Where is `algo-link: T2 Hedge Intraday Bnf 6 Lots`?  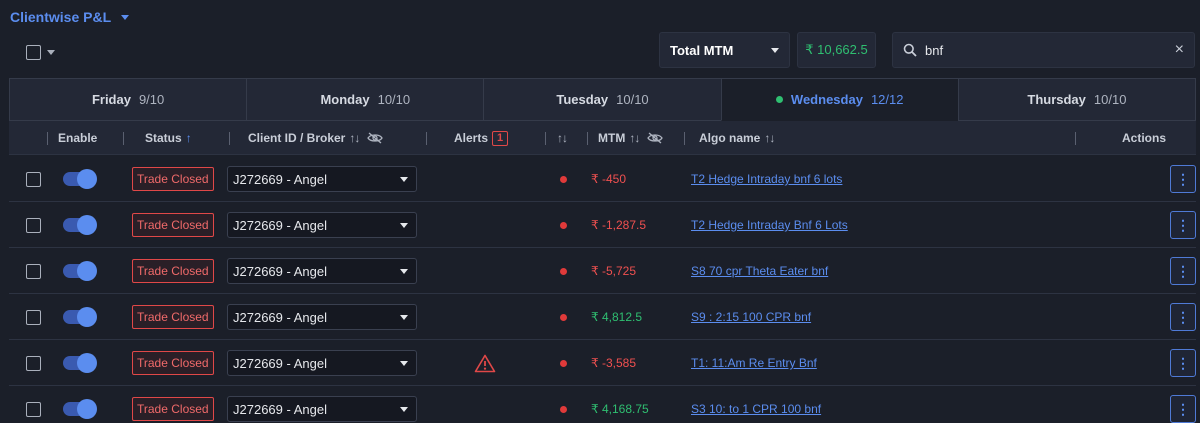
algo-link: T2 Hedge Intraday Bnf 6 Lots is located at coordinates (769, 225).